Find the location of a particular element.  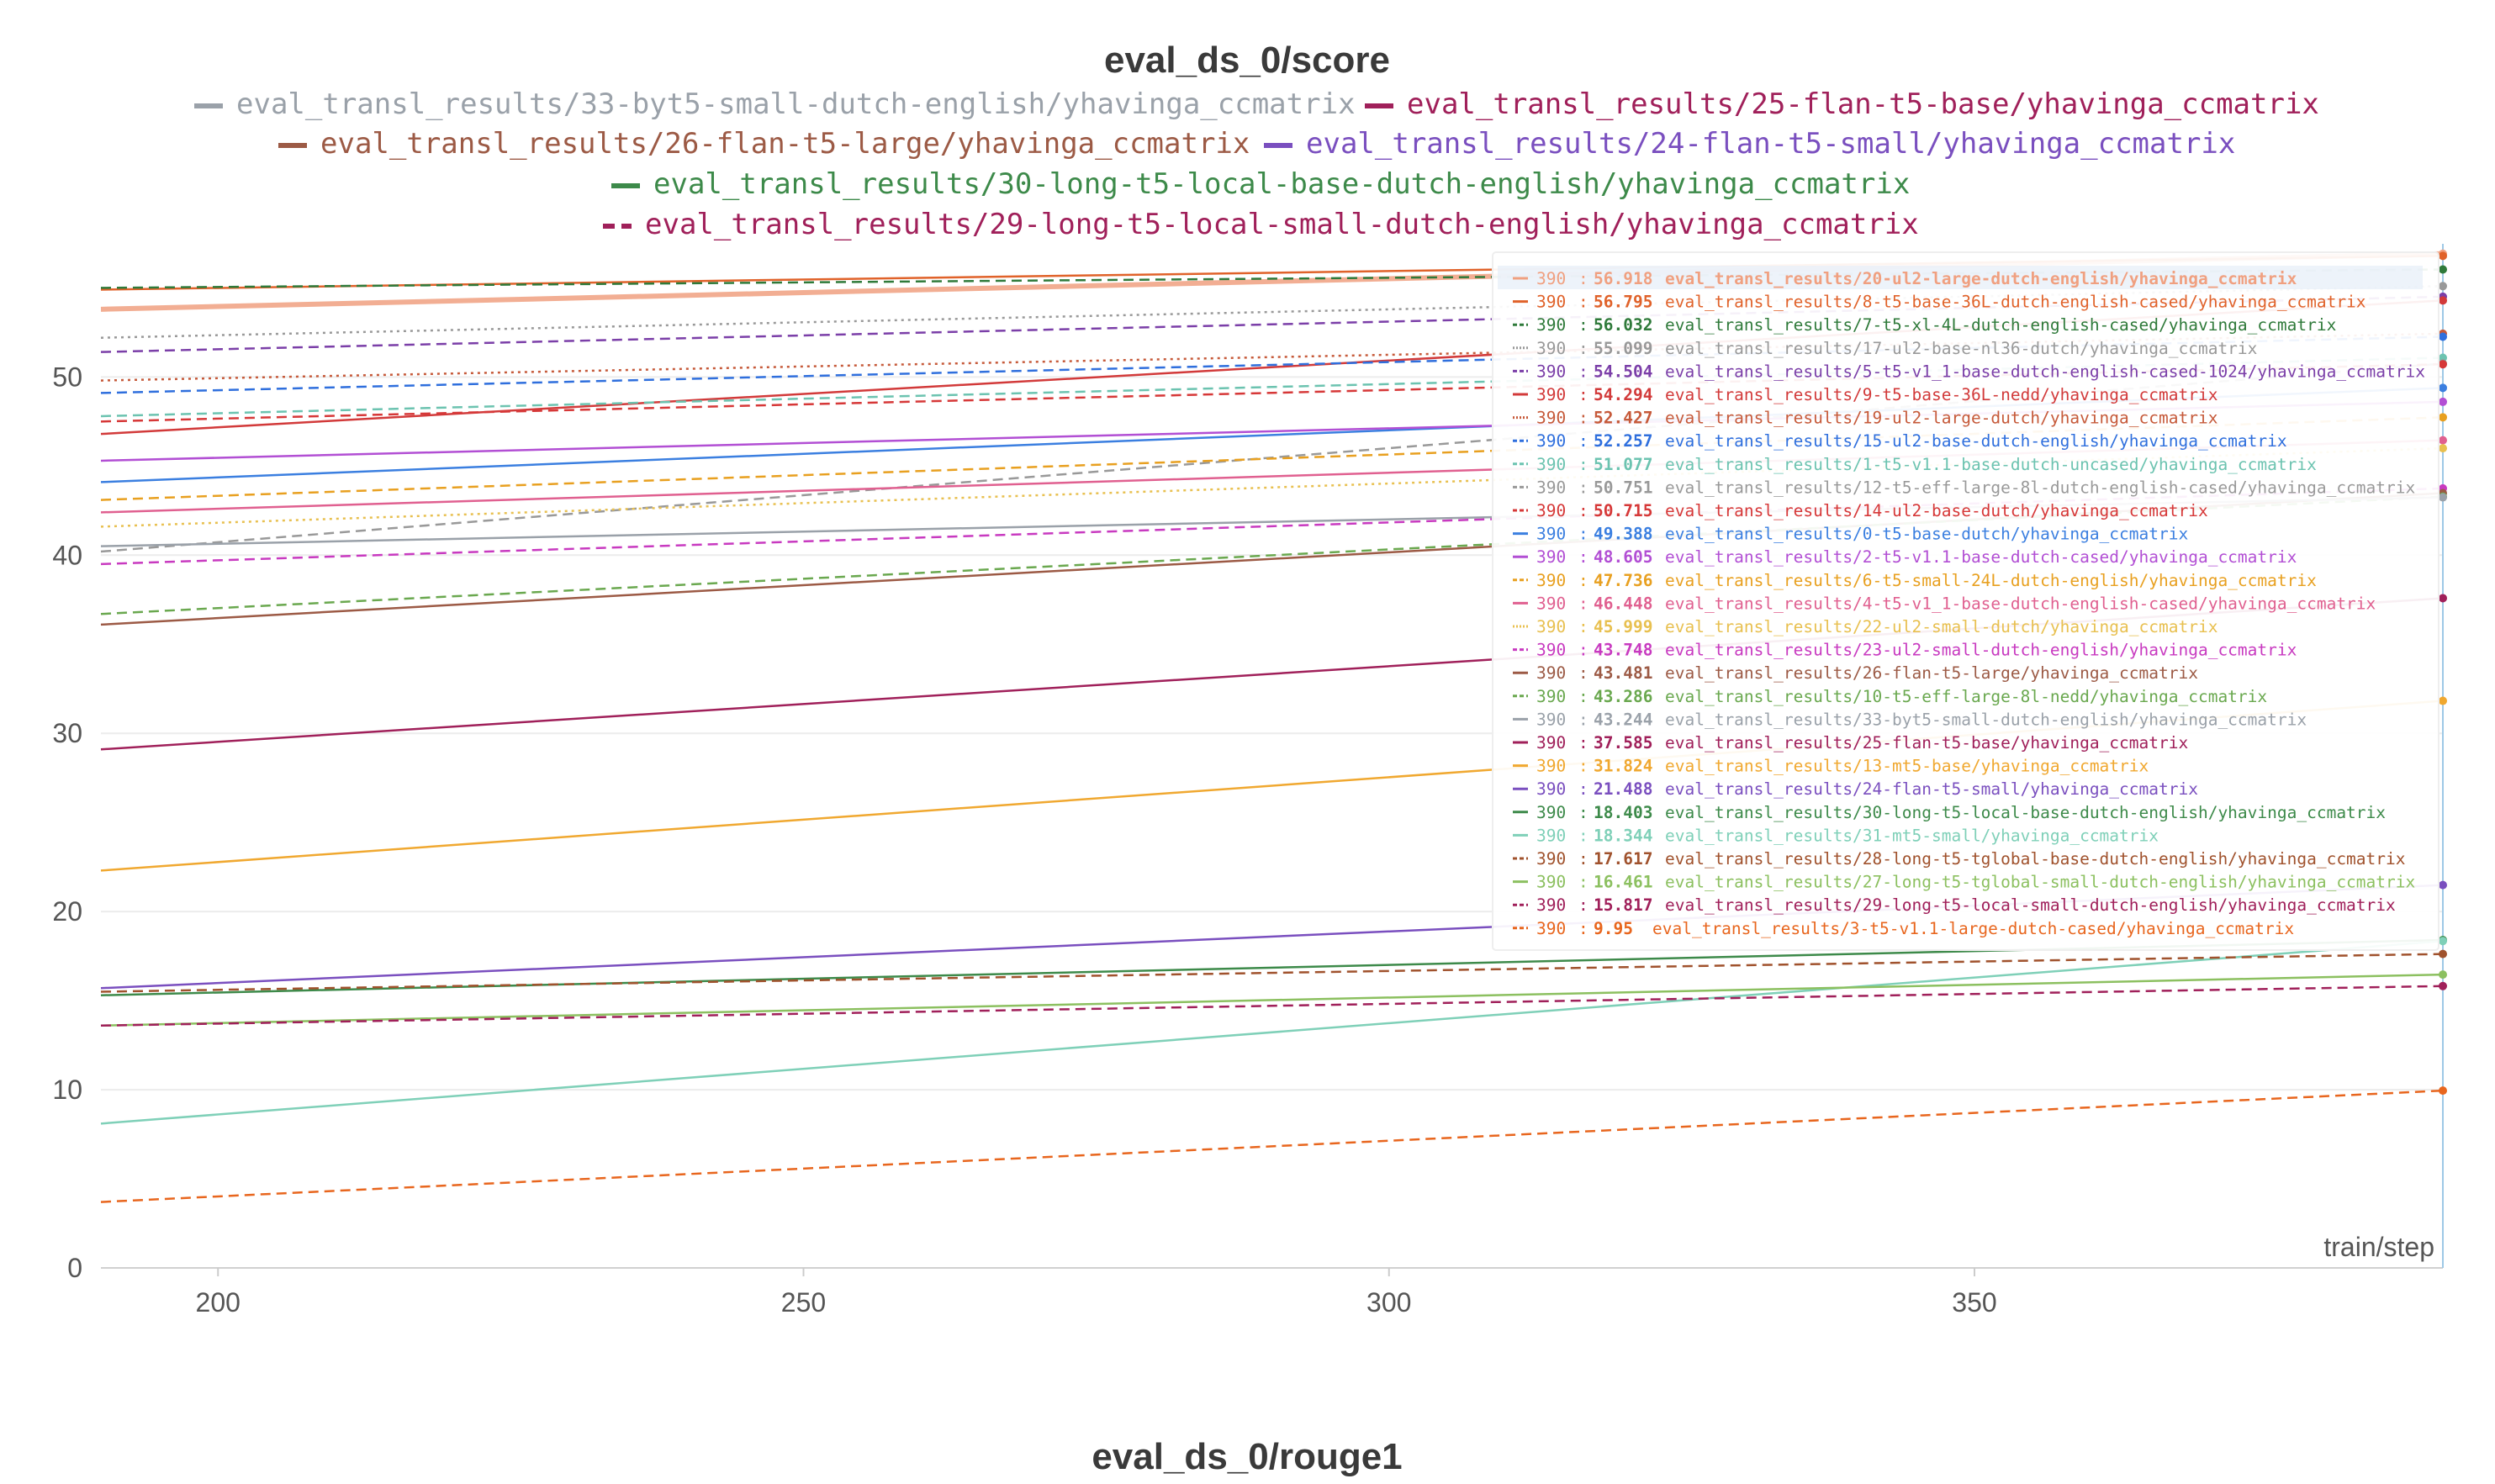

tooltip-value: 16.461 is located at coordinates (1623, 882).